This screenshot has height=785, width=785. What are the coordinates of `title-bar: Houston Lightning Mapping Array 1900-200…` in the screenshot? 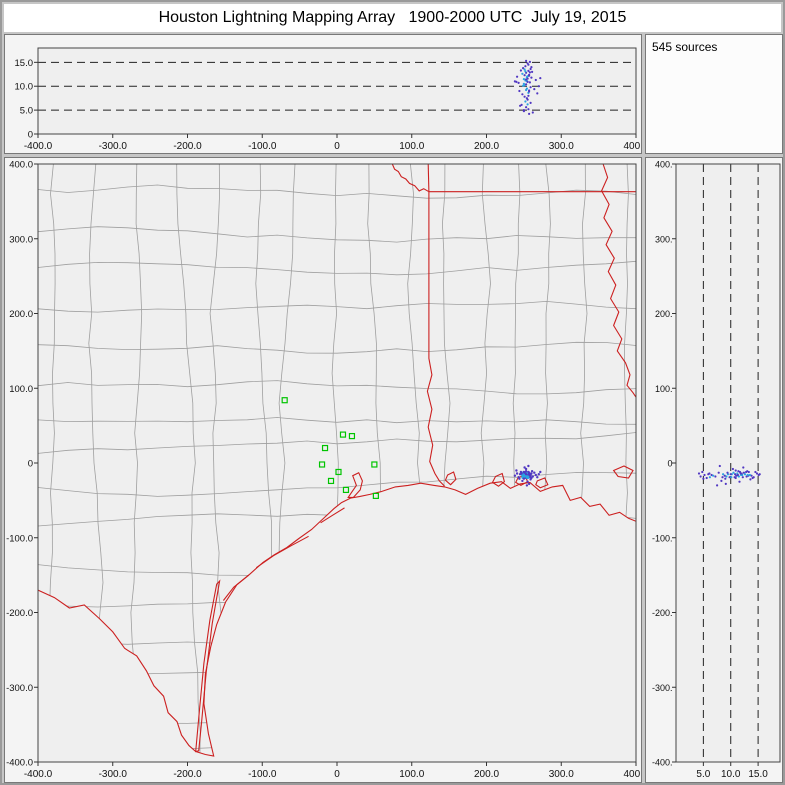 It's located at (392, 18).